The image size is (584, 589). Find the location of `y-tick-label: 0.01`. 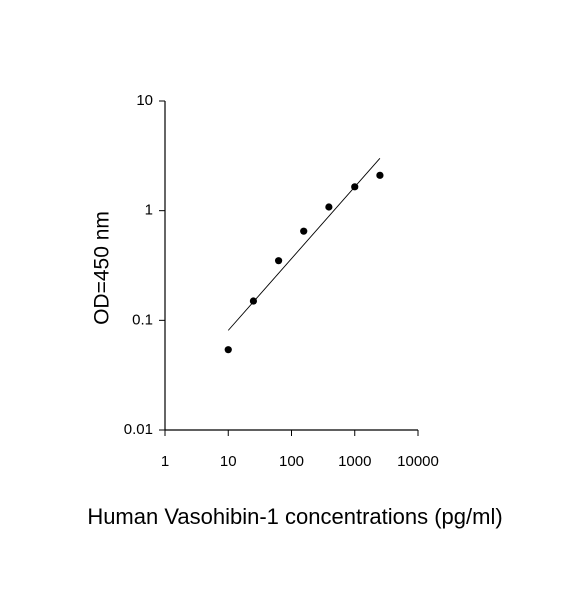

y-tick-label: 0.01 is located at coordinates (138, 429).